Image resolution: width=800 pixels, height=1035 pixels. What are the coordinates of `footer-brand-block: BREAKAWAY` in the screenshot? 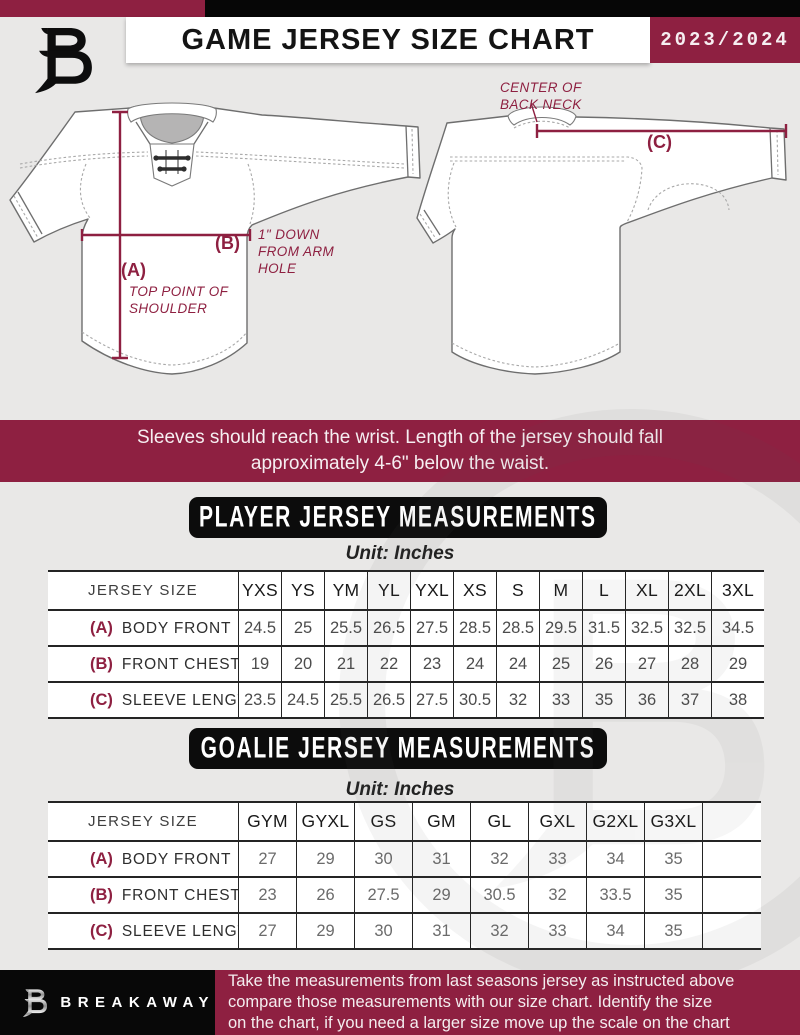 It's located at (107, 1002).